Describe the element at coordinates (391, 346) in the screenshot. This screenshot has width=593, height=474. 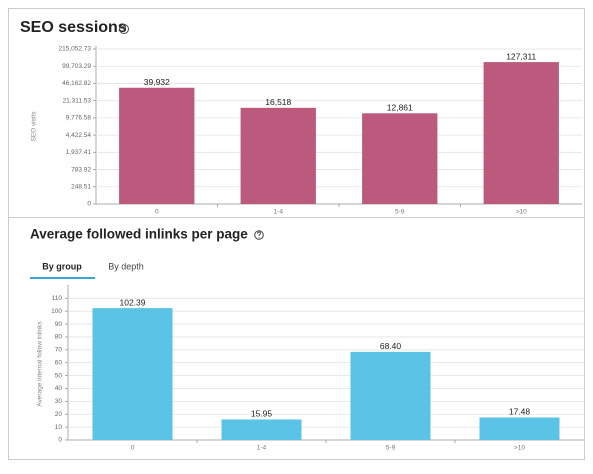
I see `value-label: 68.40` at that location.